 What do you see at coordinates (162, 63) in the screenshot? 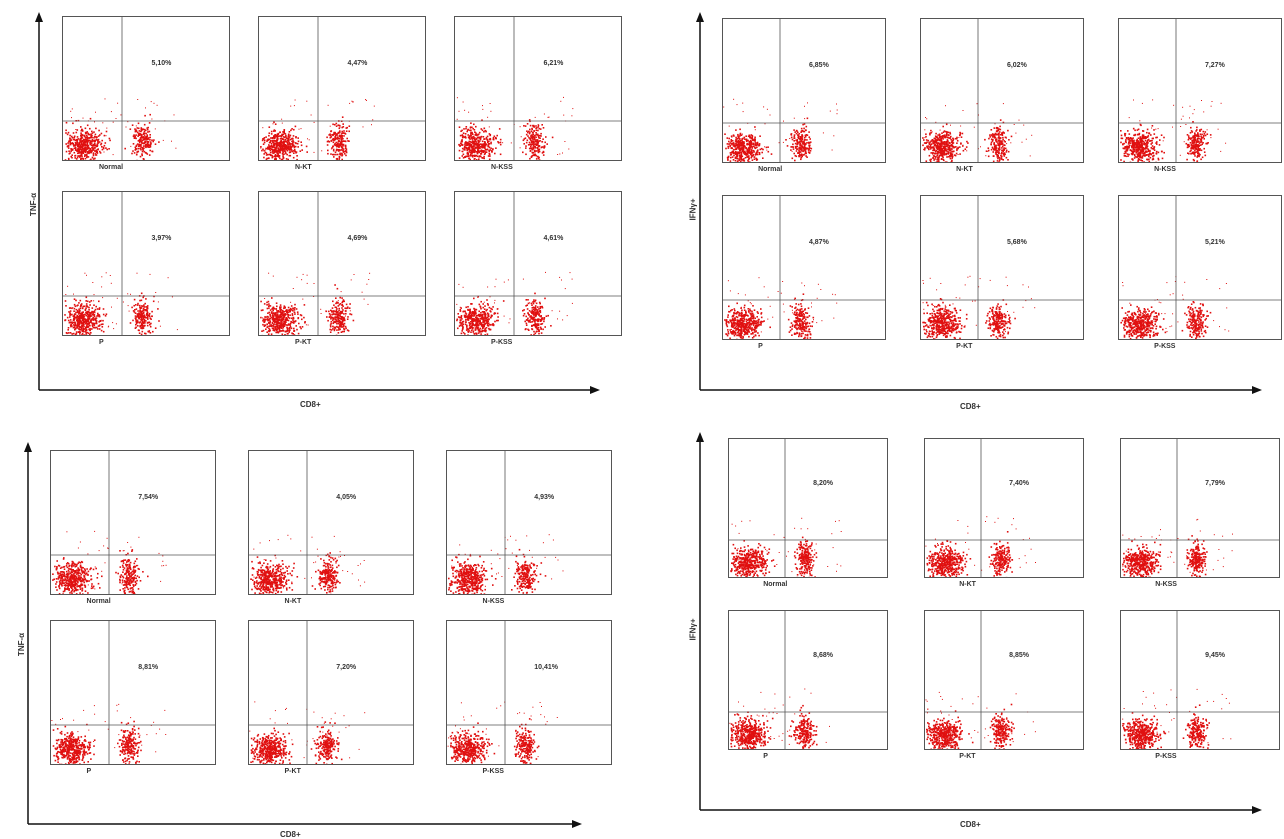
I see `quadrant-percentage: 5,10%` at bounding box center [162, 63].